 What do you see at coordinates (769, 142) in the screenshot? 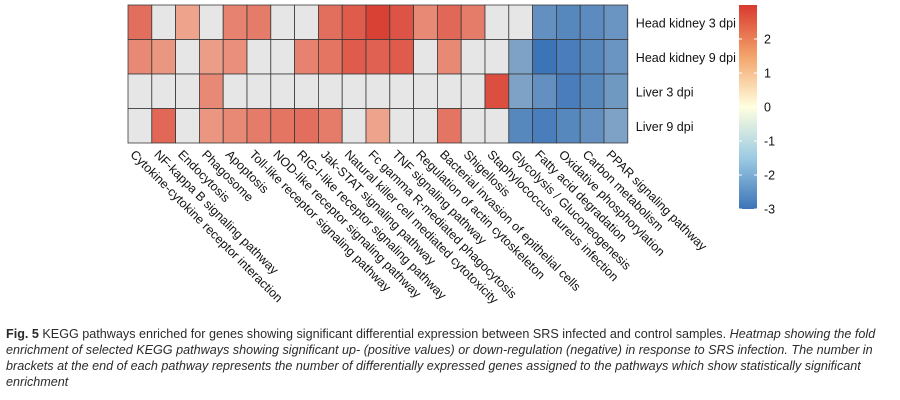
I see `legend-tick-label: -1` at bounding box center [769, 142].